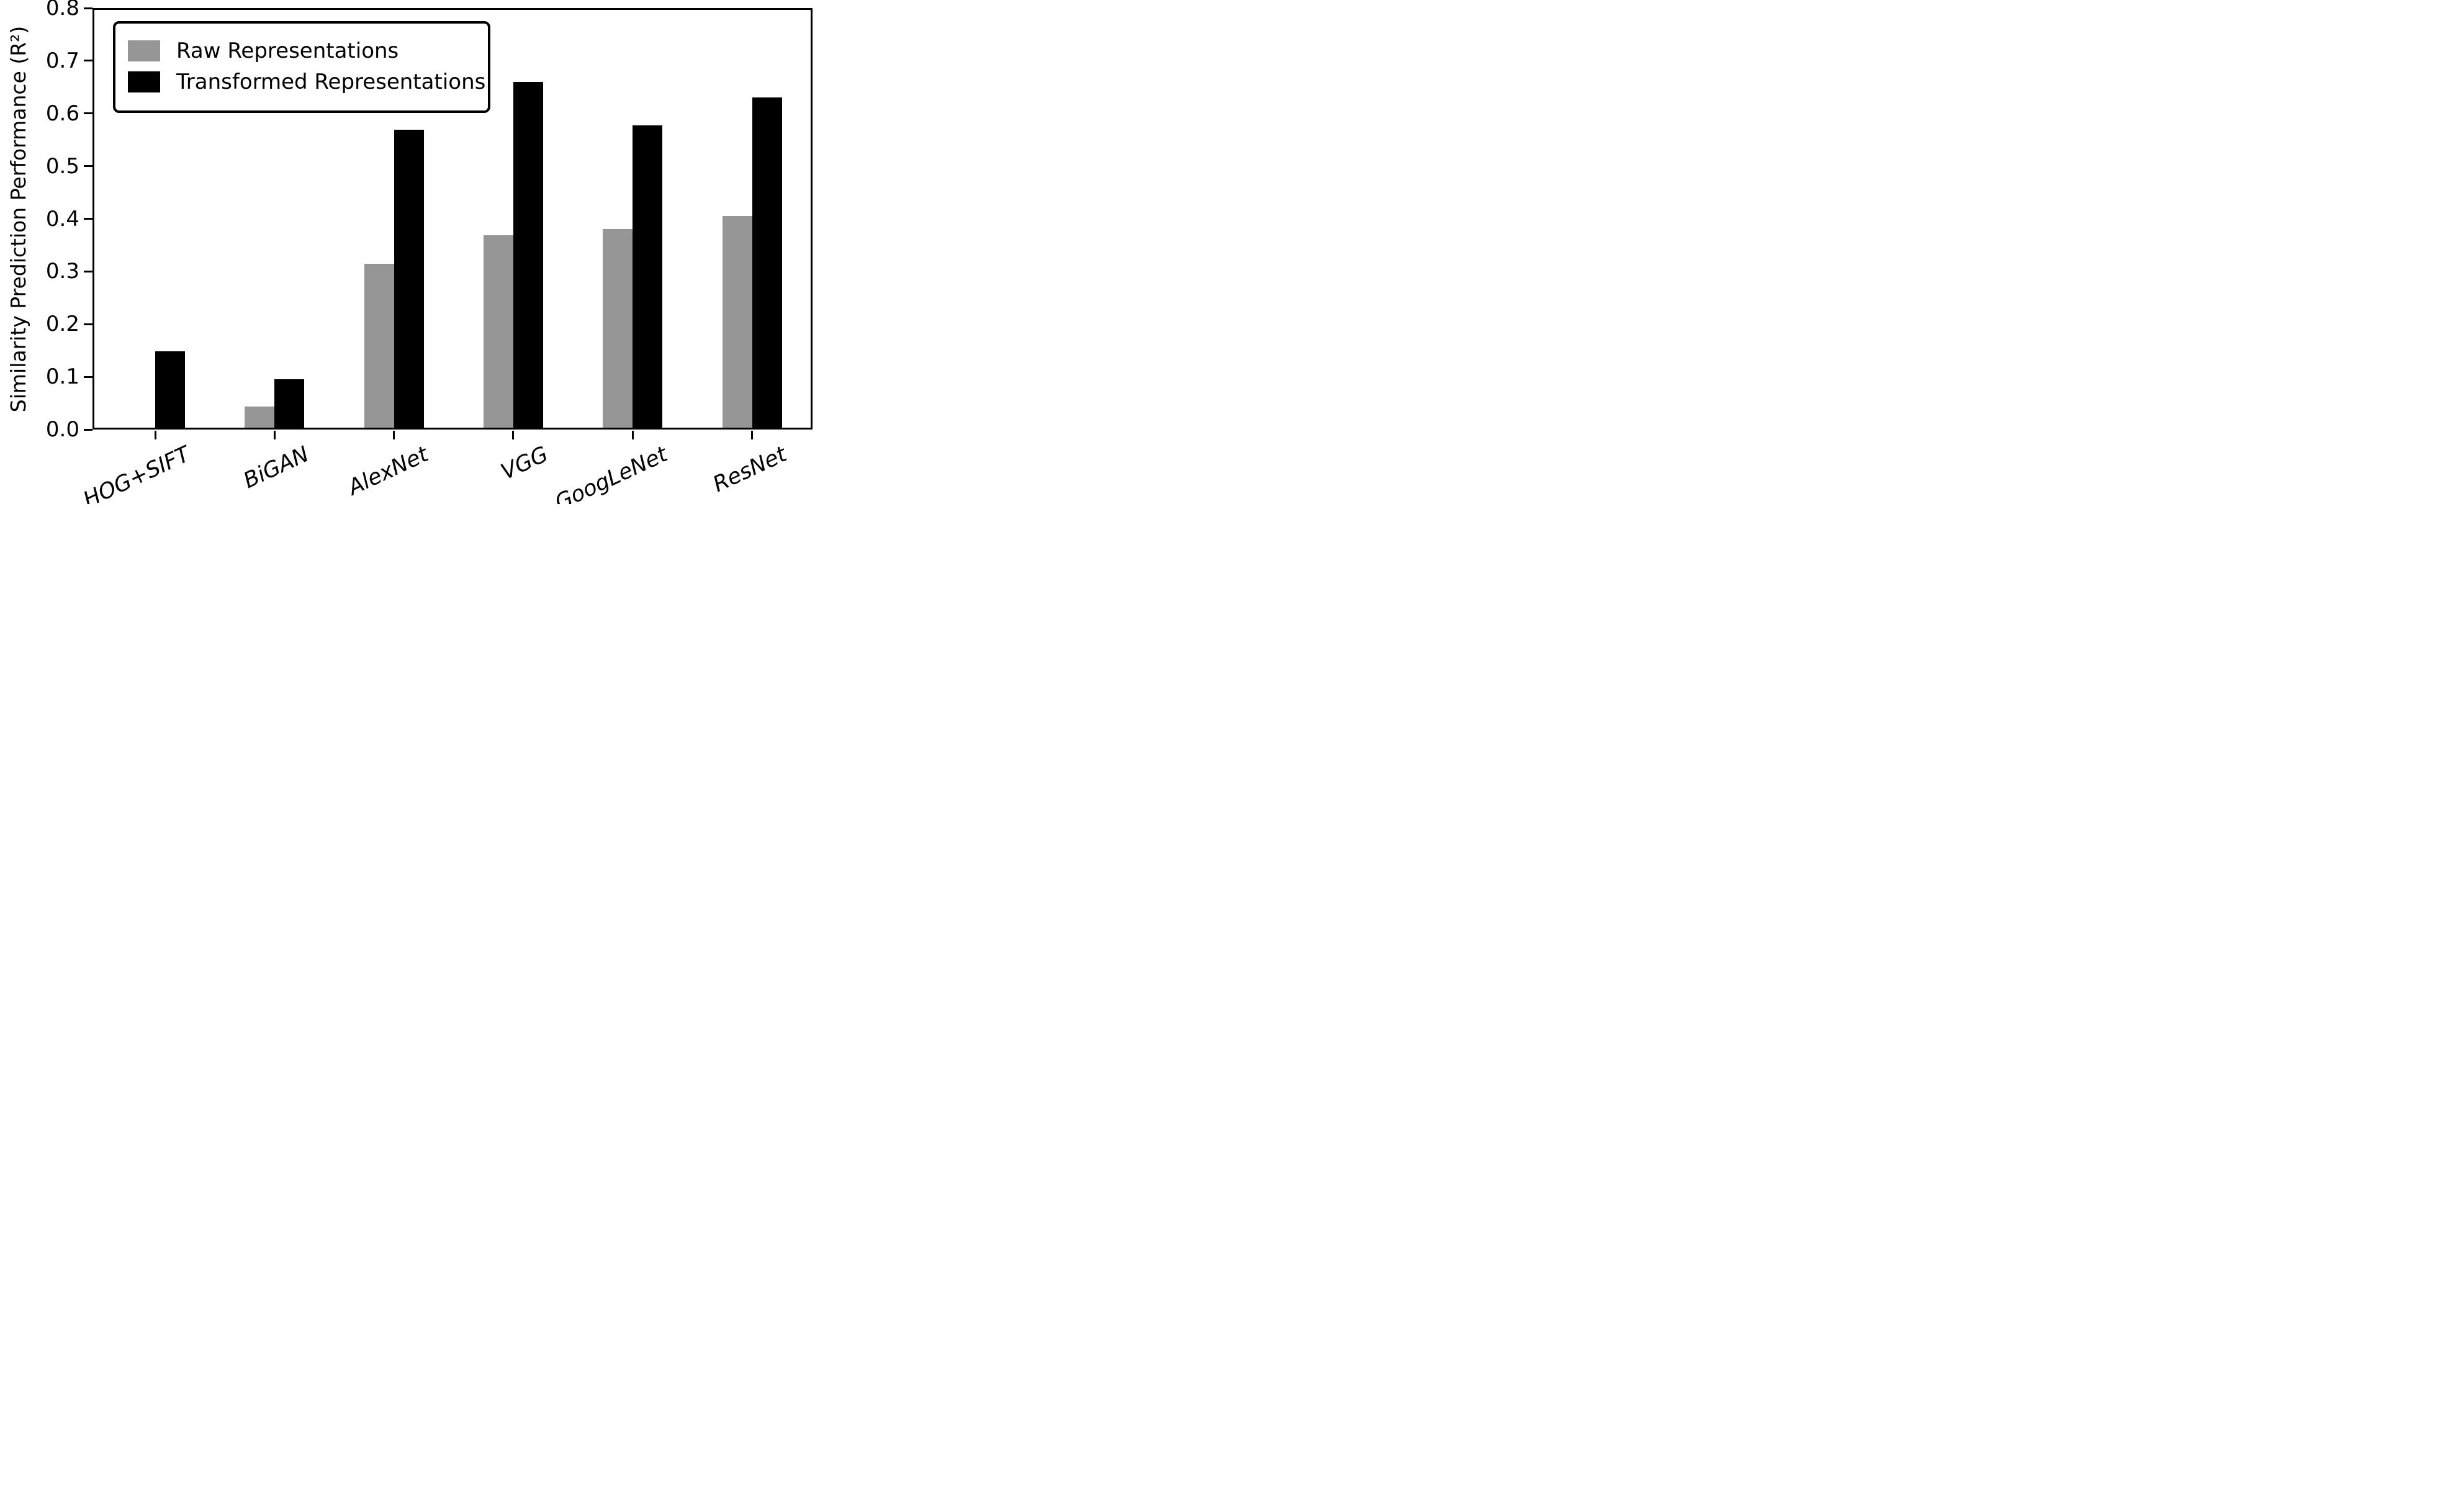 This screenshot has height=1512, width=2445. I want to click on legend-row-raw: Raw Representations, so click(301, 51).